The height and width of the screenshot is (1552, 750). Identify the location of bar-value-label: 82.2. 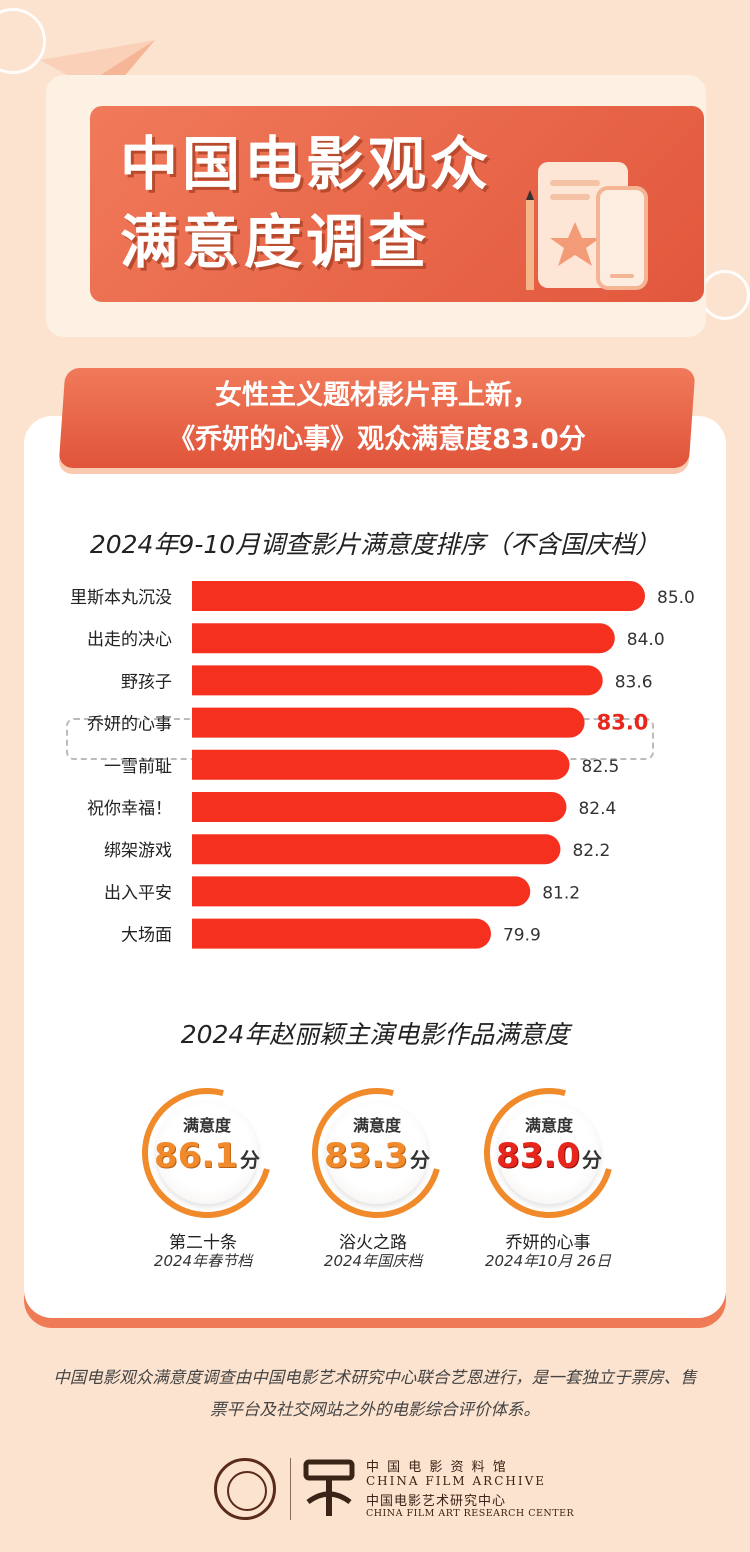
(591, 851).